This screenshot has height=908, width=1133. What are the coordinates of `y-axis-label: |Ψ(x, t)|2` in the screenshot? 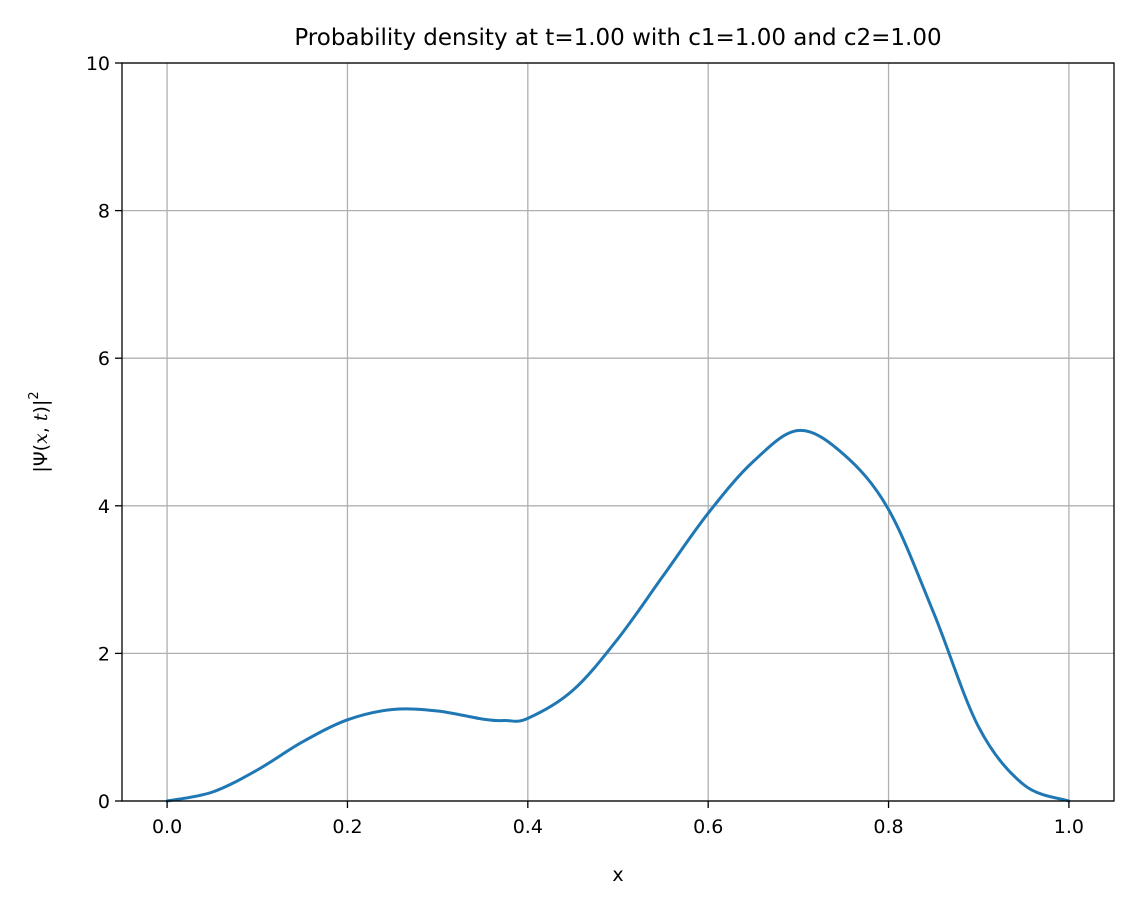 It's located at (39, 431).